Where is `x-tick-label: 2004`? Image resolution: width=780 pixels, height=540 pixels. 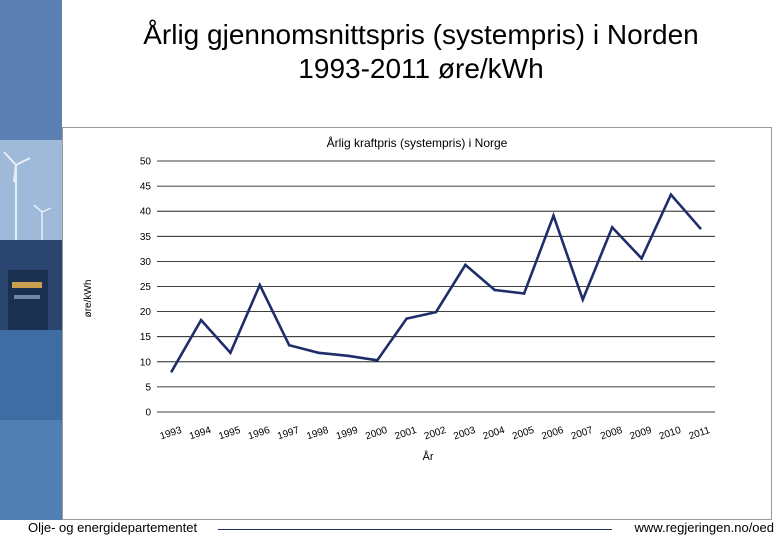 x-tick-label: 2004 is located at coordinates (494, 433).